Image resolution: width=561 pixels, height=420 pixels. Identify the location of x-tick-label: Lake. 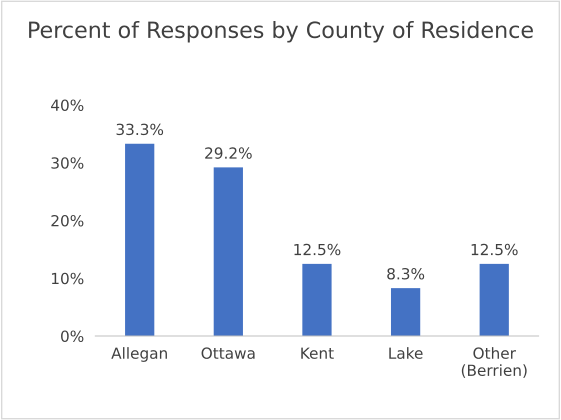
(406, 353).